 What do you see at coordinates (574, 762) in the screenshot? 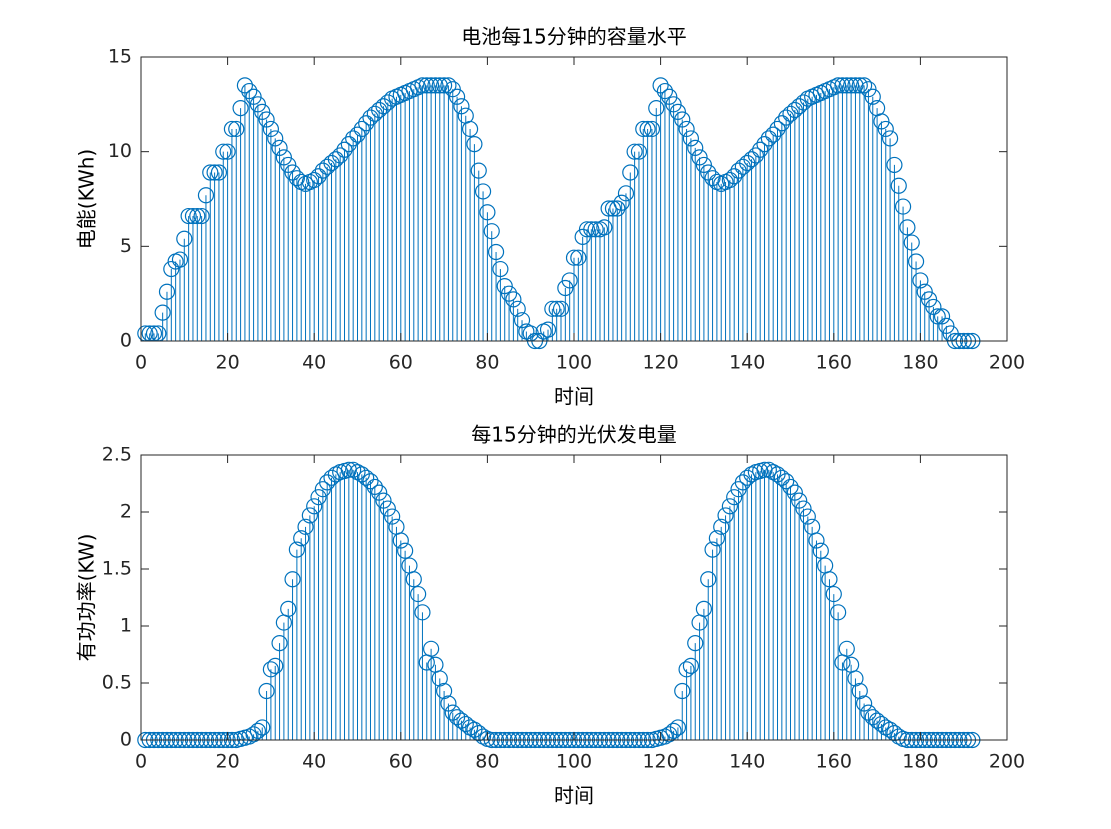
I see `x-tick-label: 100` at bounding box center [574, 762].